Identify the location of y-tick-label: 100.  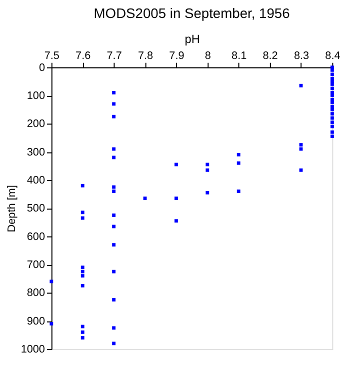
(35, 96).